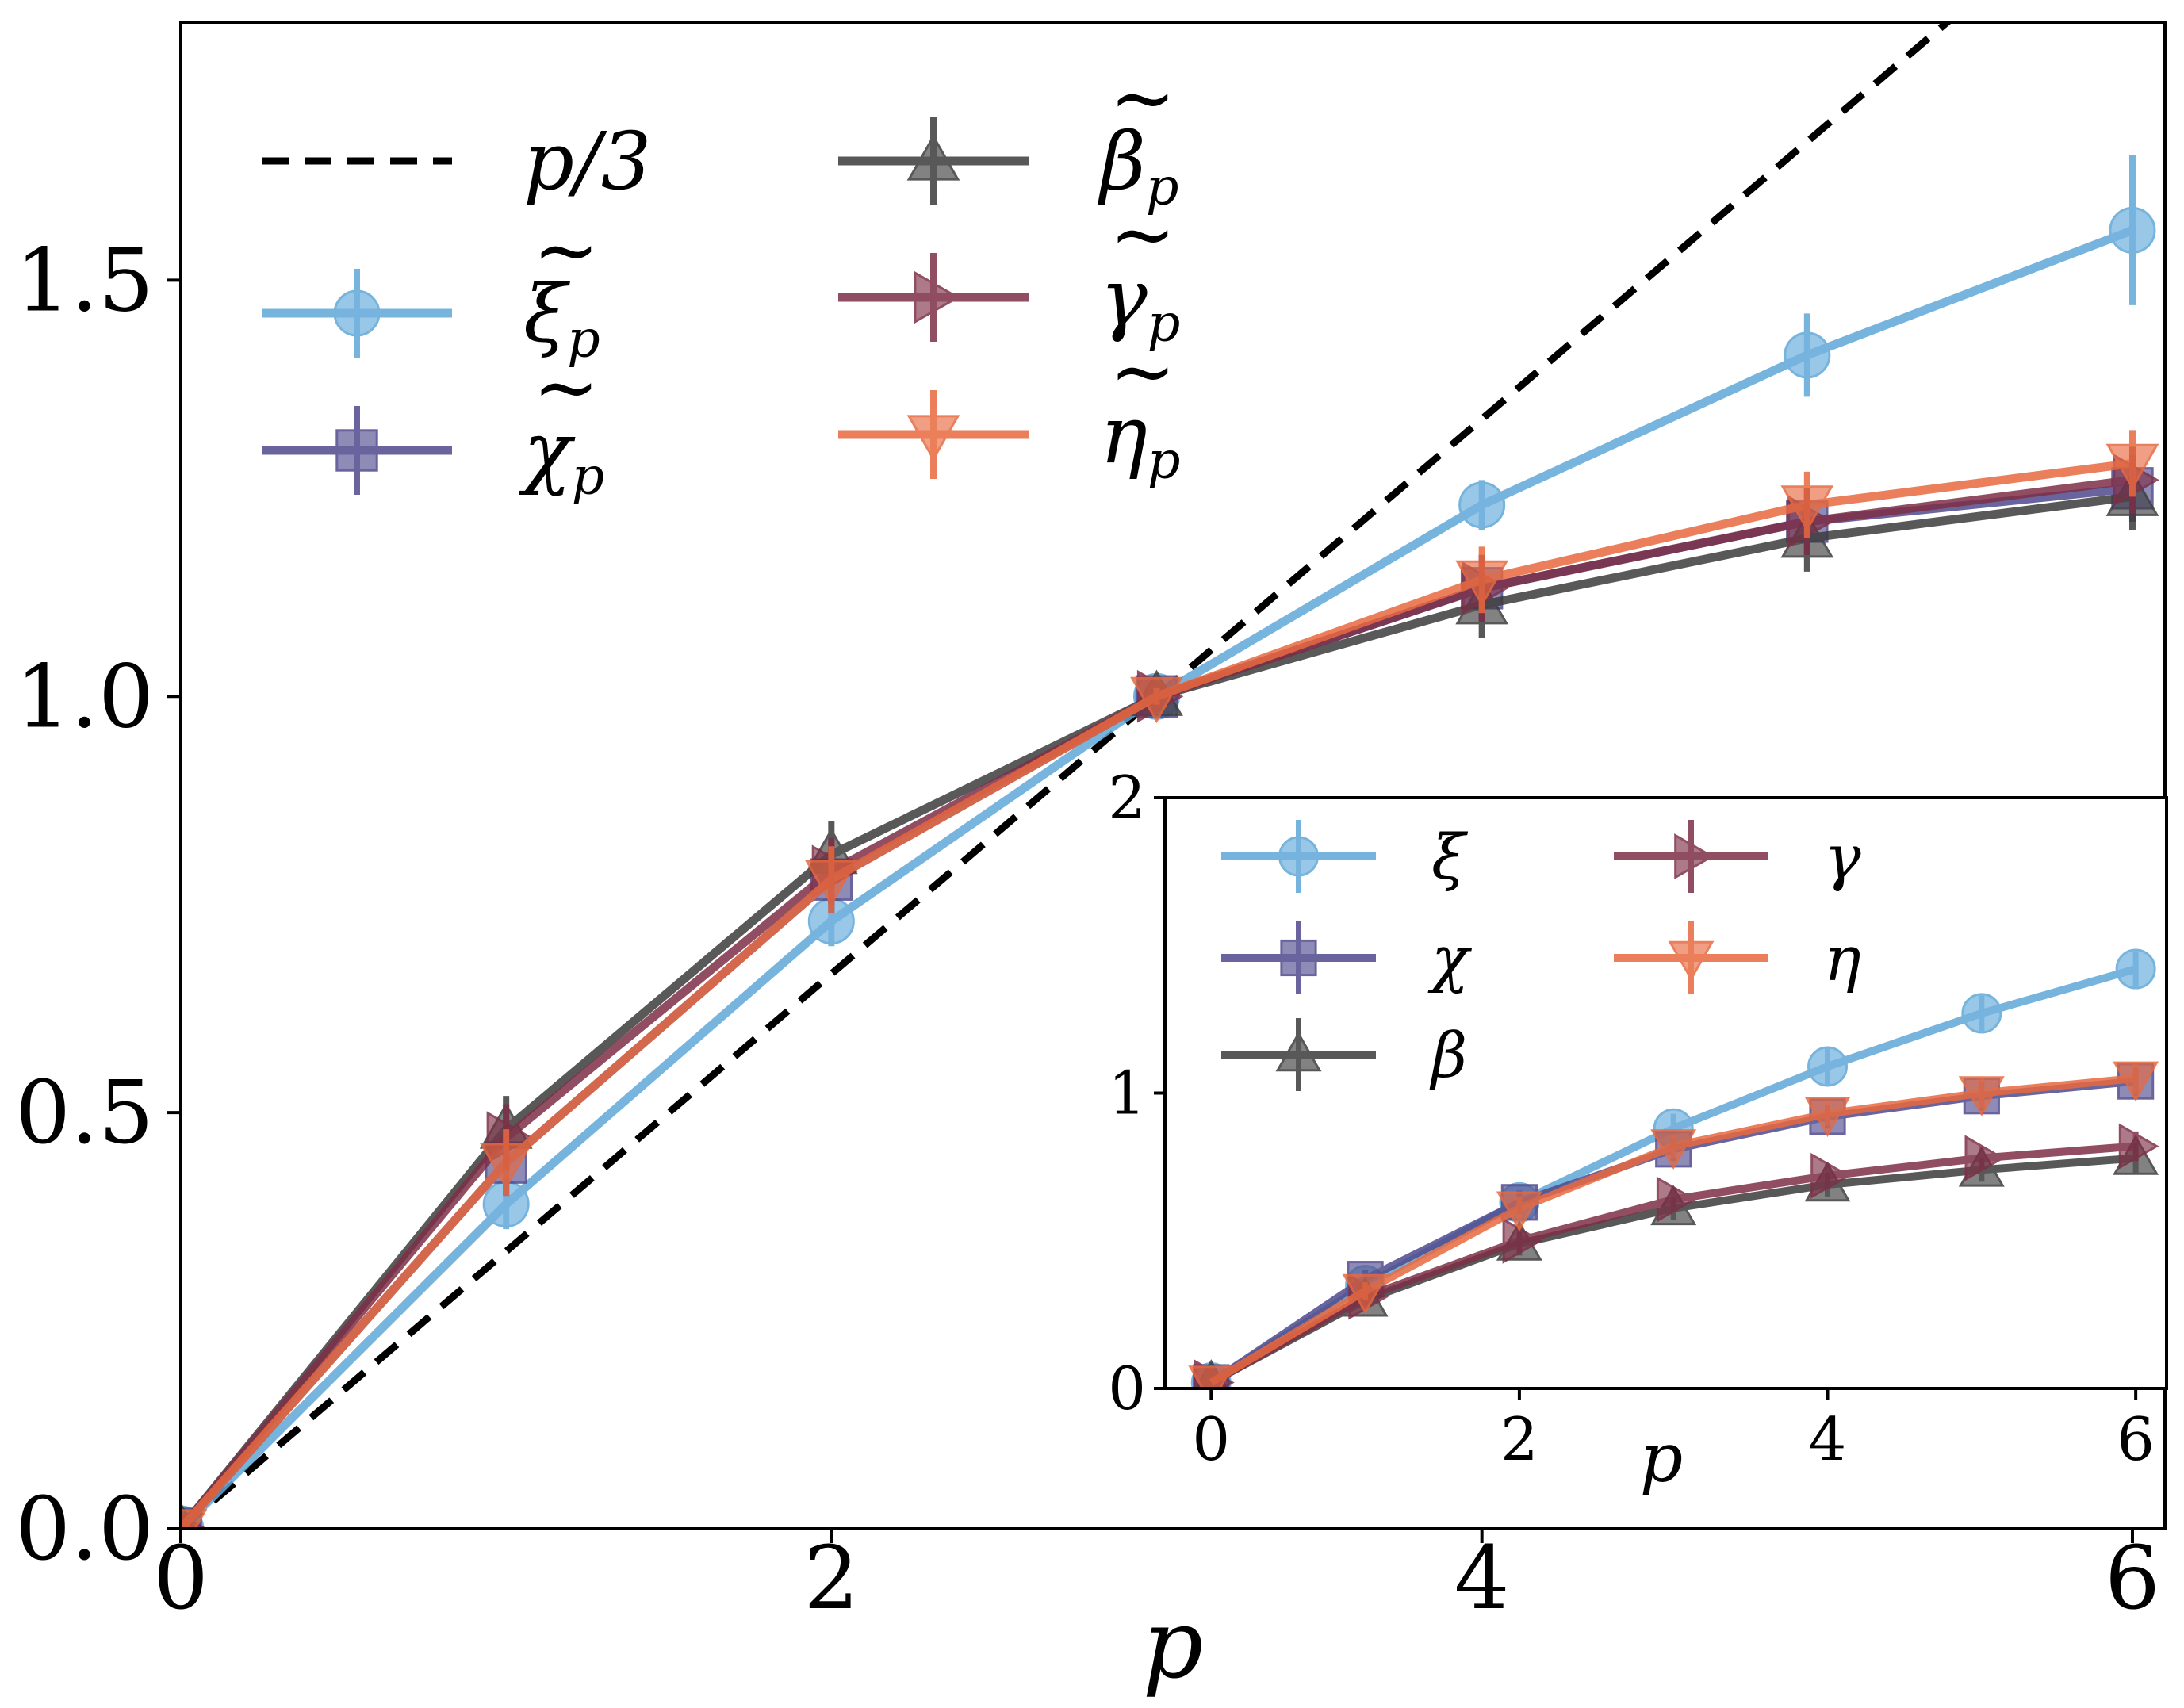 Image resolution: width=2184 pixels, height=1708 pixels. I want to click on inset-legend-handle-chi, so click(1298, 957).